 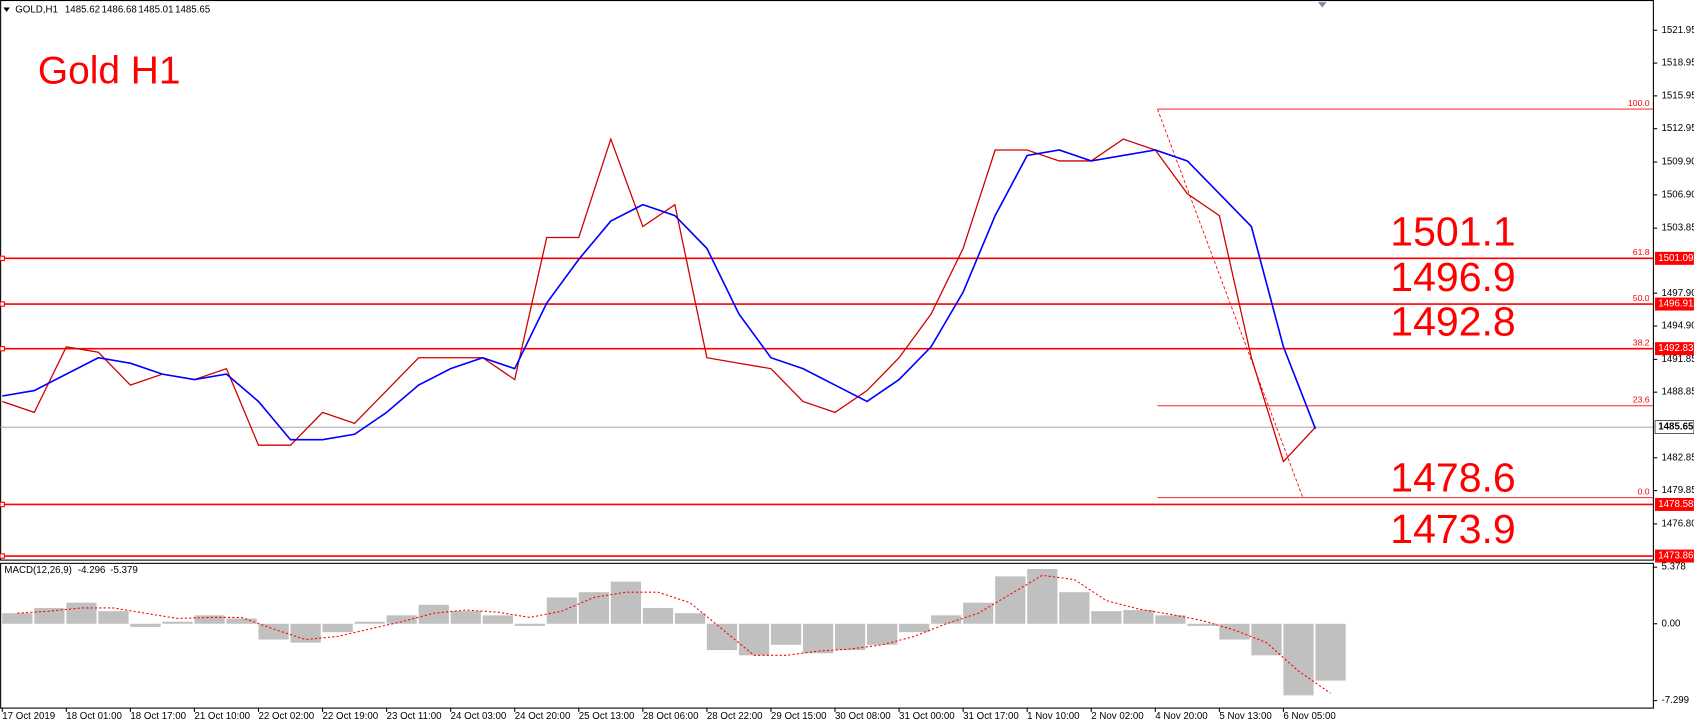 What do you see at coordinates (1453, 322) in the screenshot?
I see `level-label: 1492.8` at bounding box center [1453, 322].